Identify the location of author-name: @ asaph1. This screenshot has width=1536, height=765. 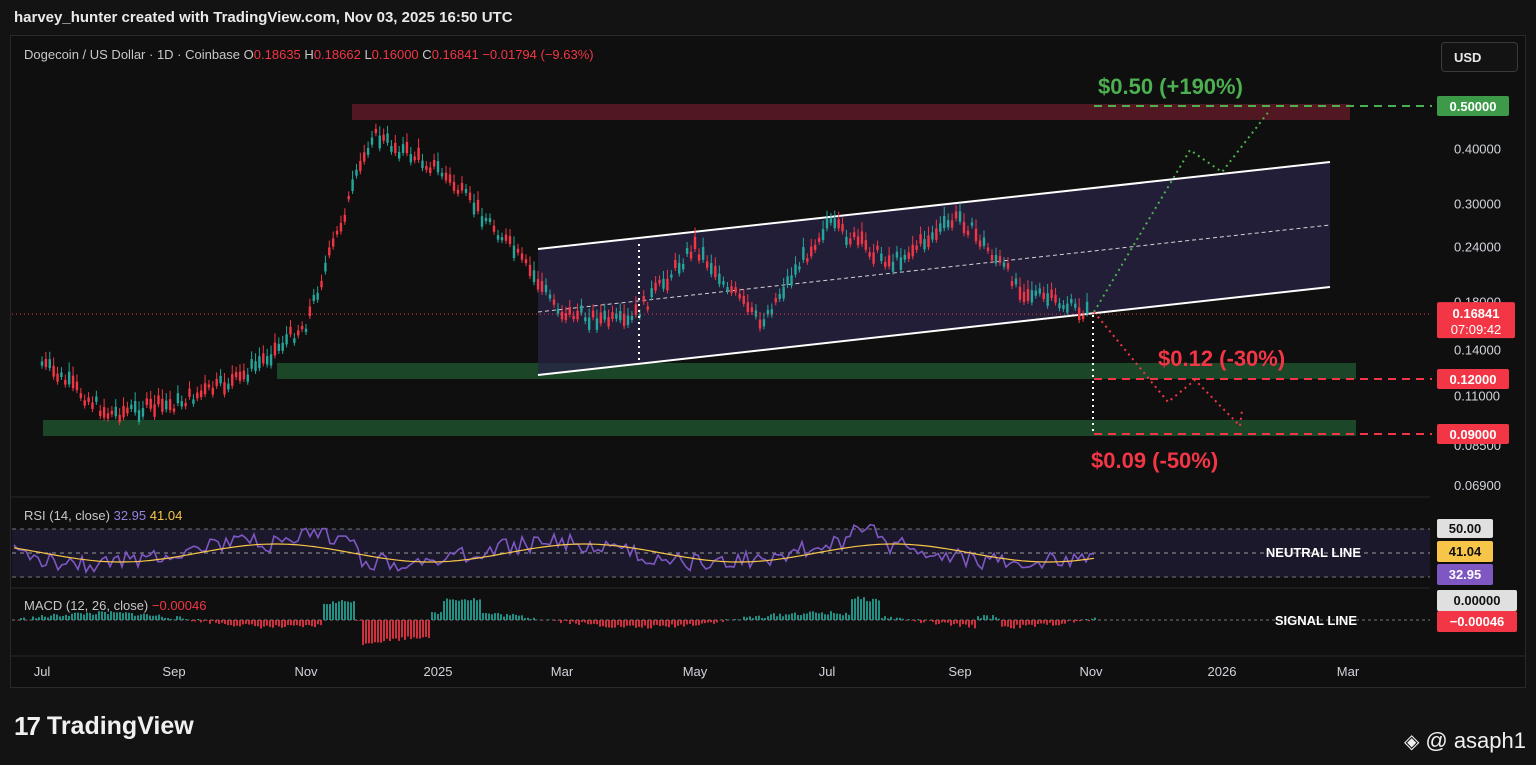
(1475, 740).